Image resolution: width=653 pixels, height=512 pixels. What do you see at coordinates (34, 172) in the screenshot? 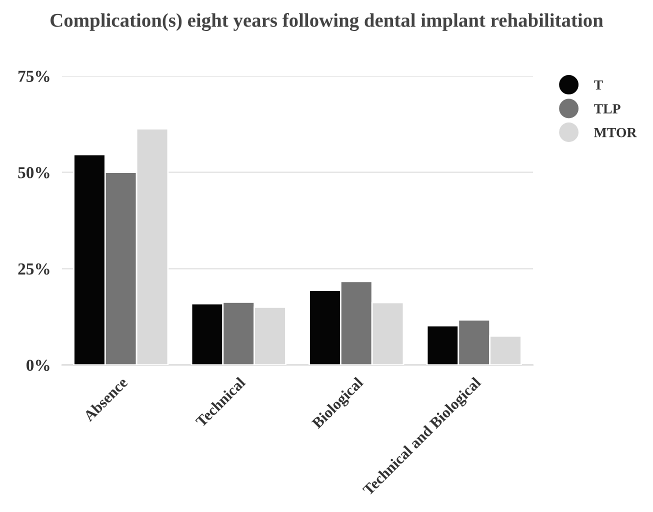
I see `y-tick-label: 50%` at bounding box center [34, 172].